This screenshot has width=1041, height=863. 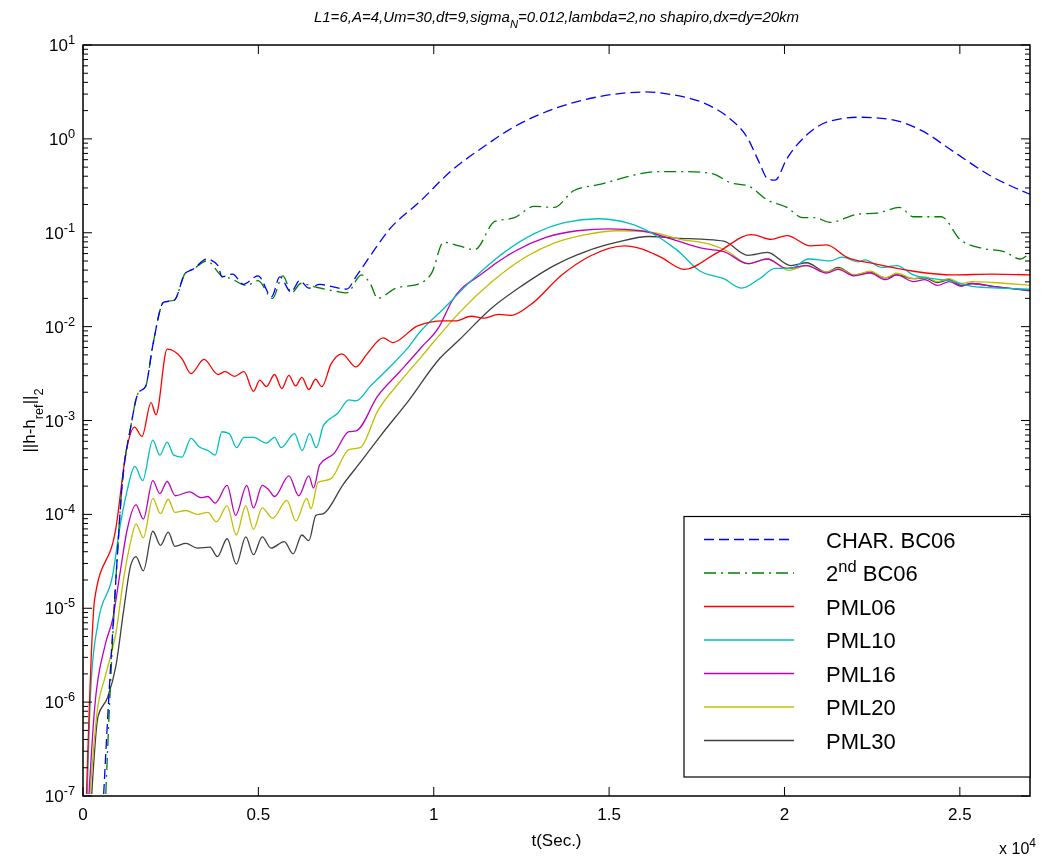 I want to click on text: x 10$^{4}$, so click(x=1018, y=846).